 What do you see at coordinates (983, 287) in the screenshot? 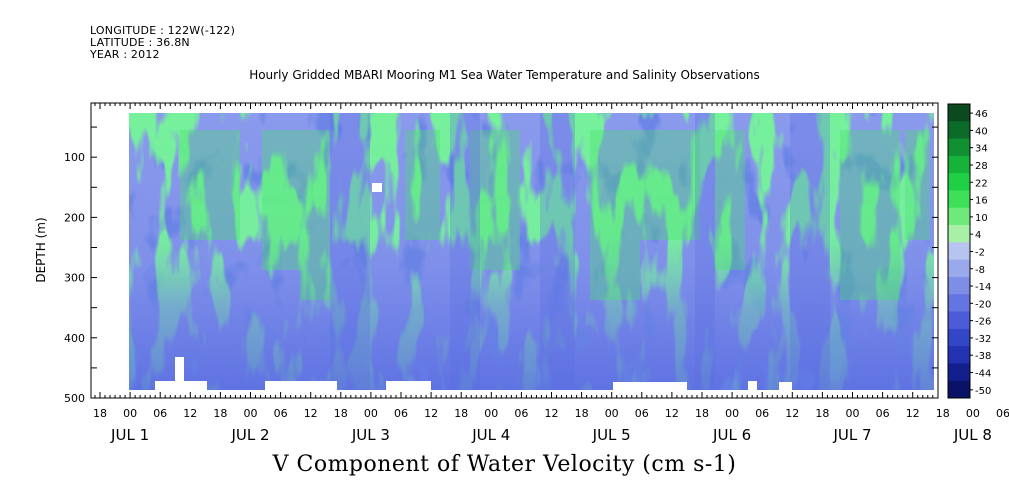
I see `colorbar-label: -14` at bounding box center [983, 287].